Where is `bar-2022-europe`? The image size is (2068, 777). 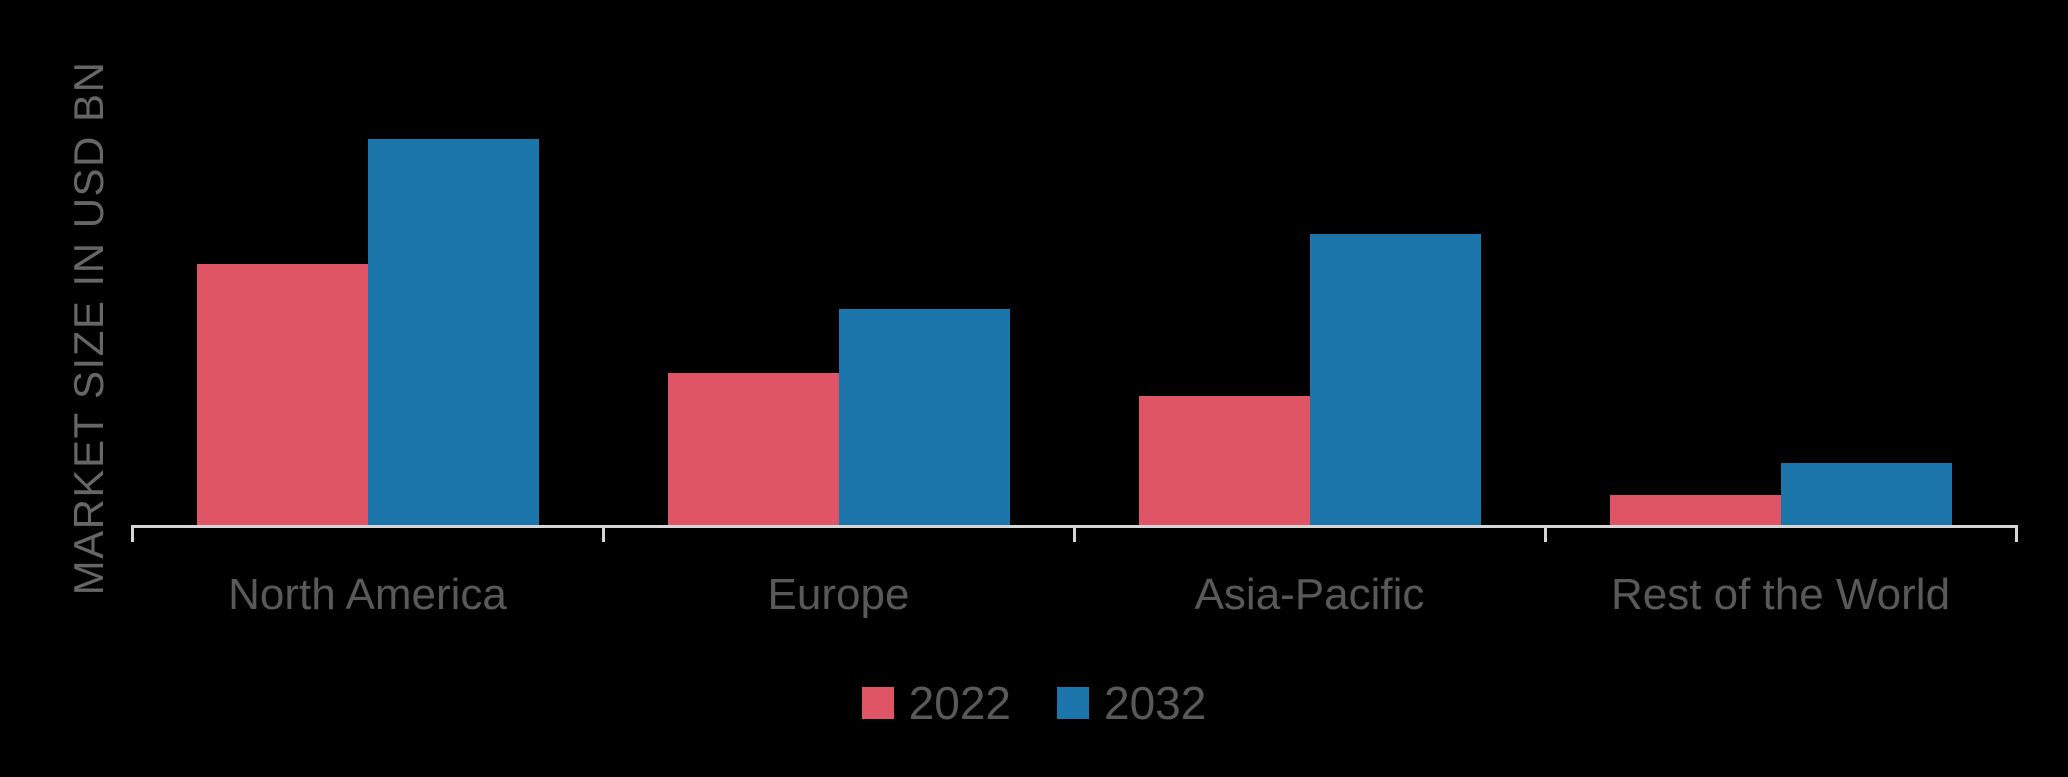
bar-2022-europe is located at coordinates (753, 449).